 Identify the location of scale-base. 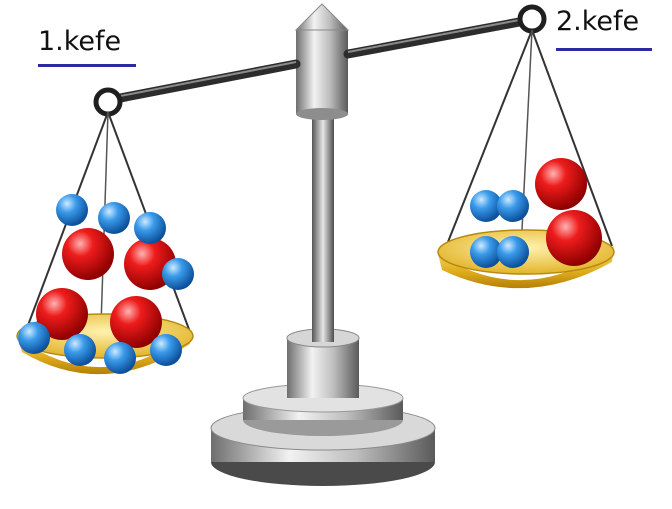
(323, 407).